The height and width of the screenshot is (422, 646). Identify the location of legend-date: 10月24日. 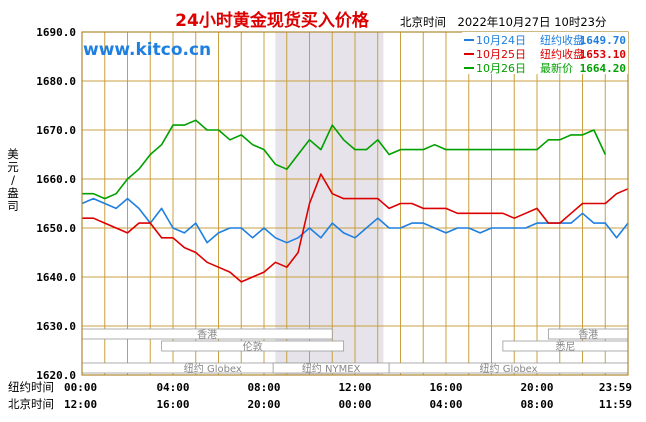
(501, 40).